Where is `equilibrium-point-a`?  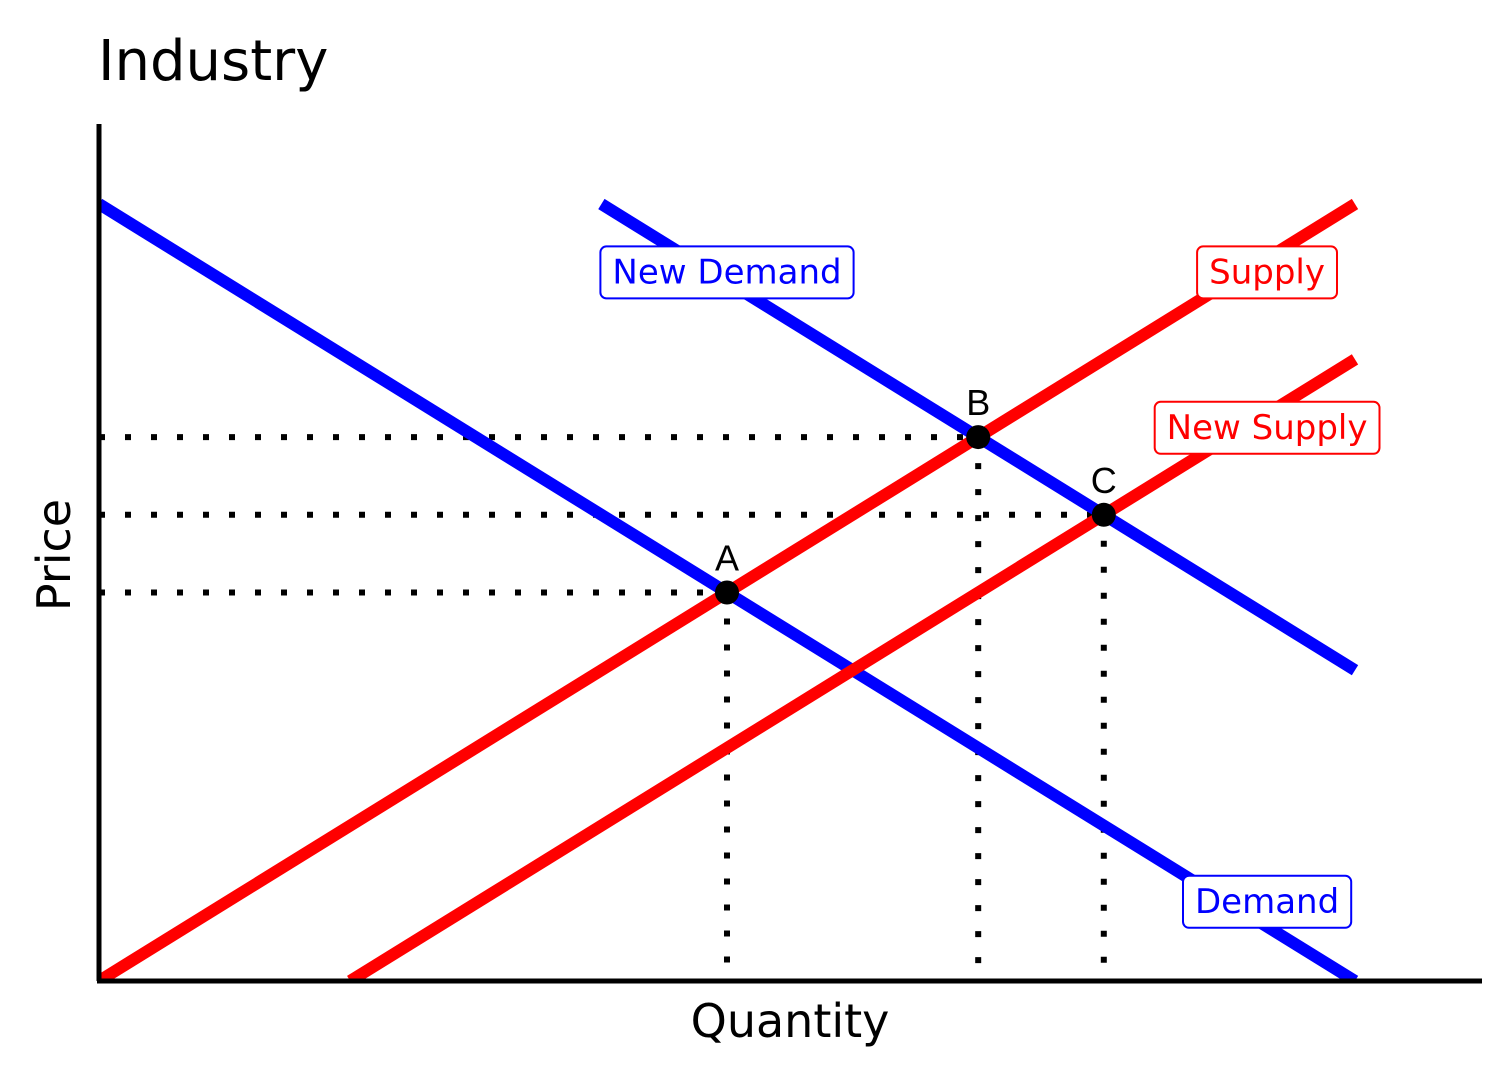
equilibrium-point-a is located at coordinates (727, 592).